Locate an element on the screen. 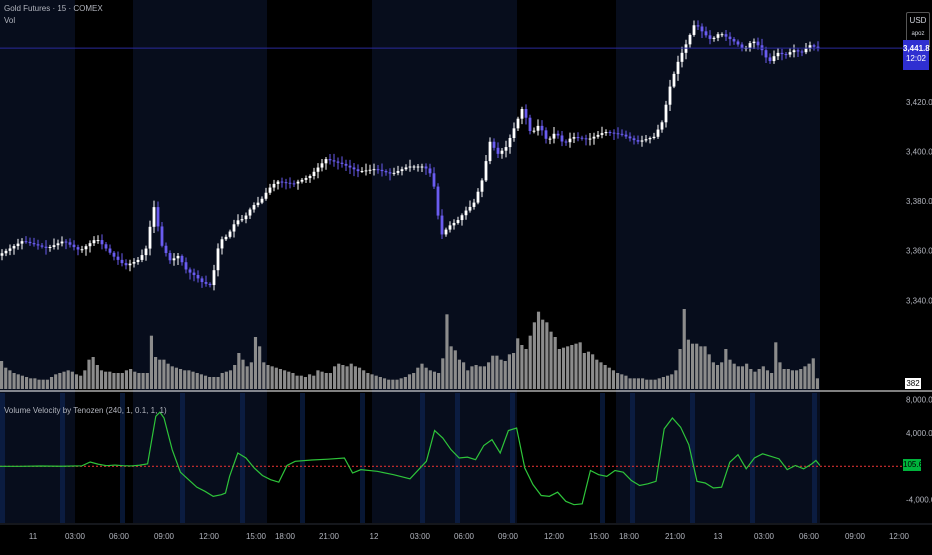 This screenshot has height=555, width=932. time-axis-label: 12:00 is located at coordinates (209, 536).